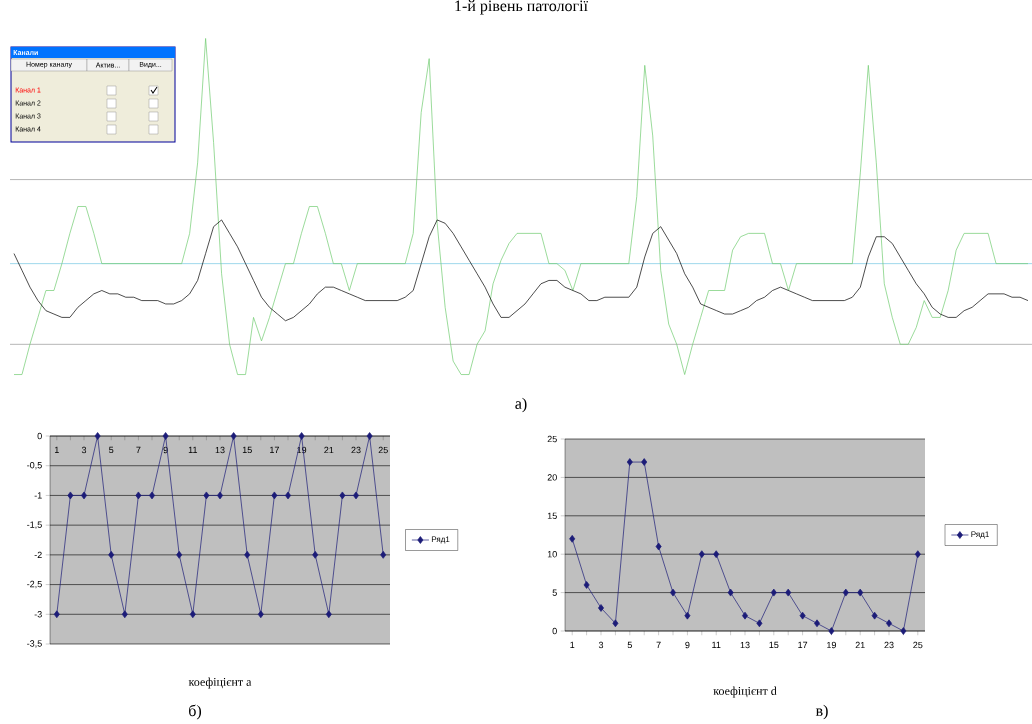 The image size is (1032, 724). I want to click on text: а), so click(521, 405).